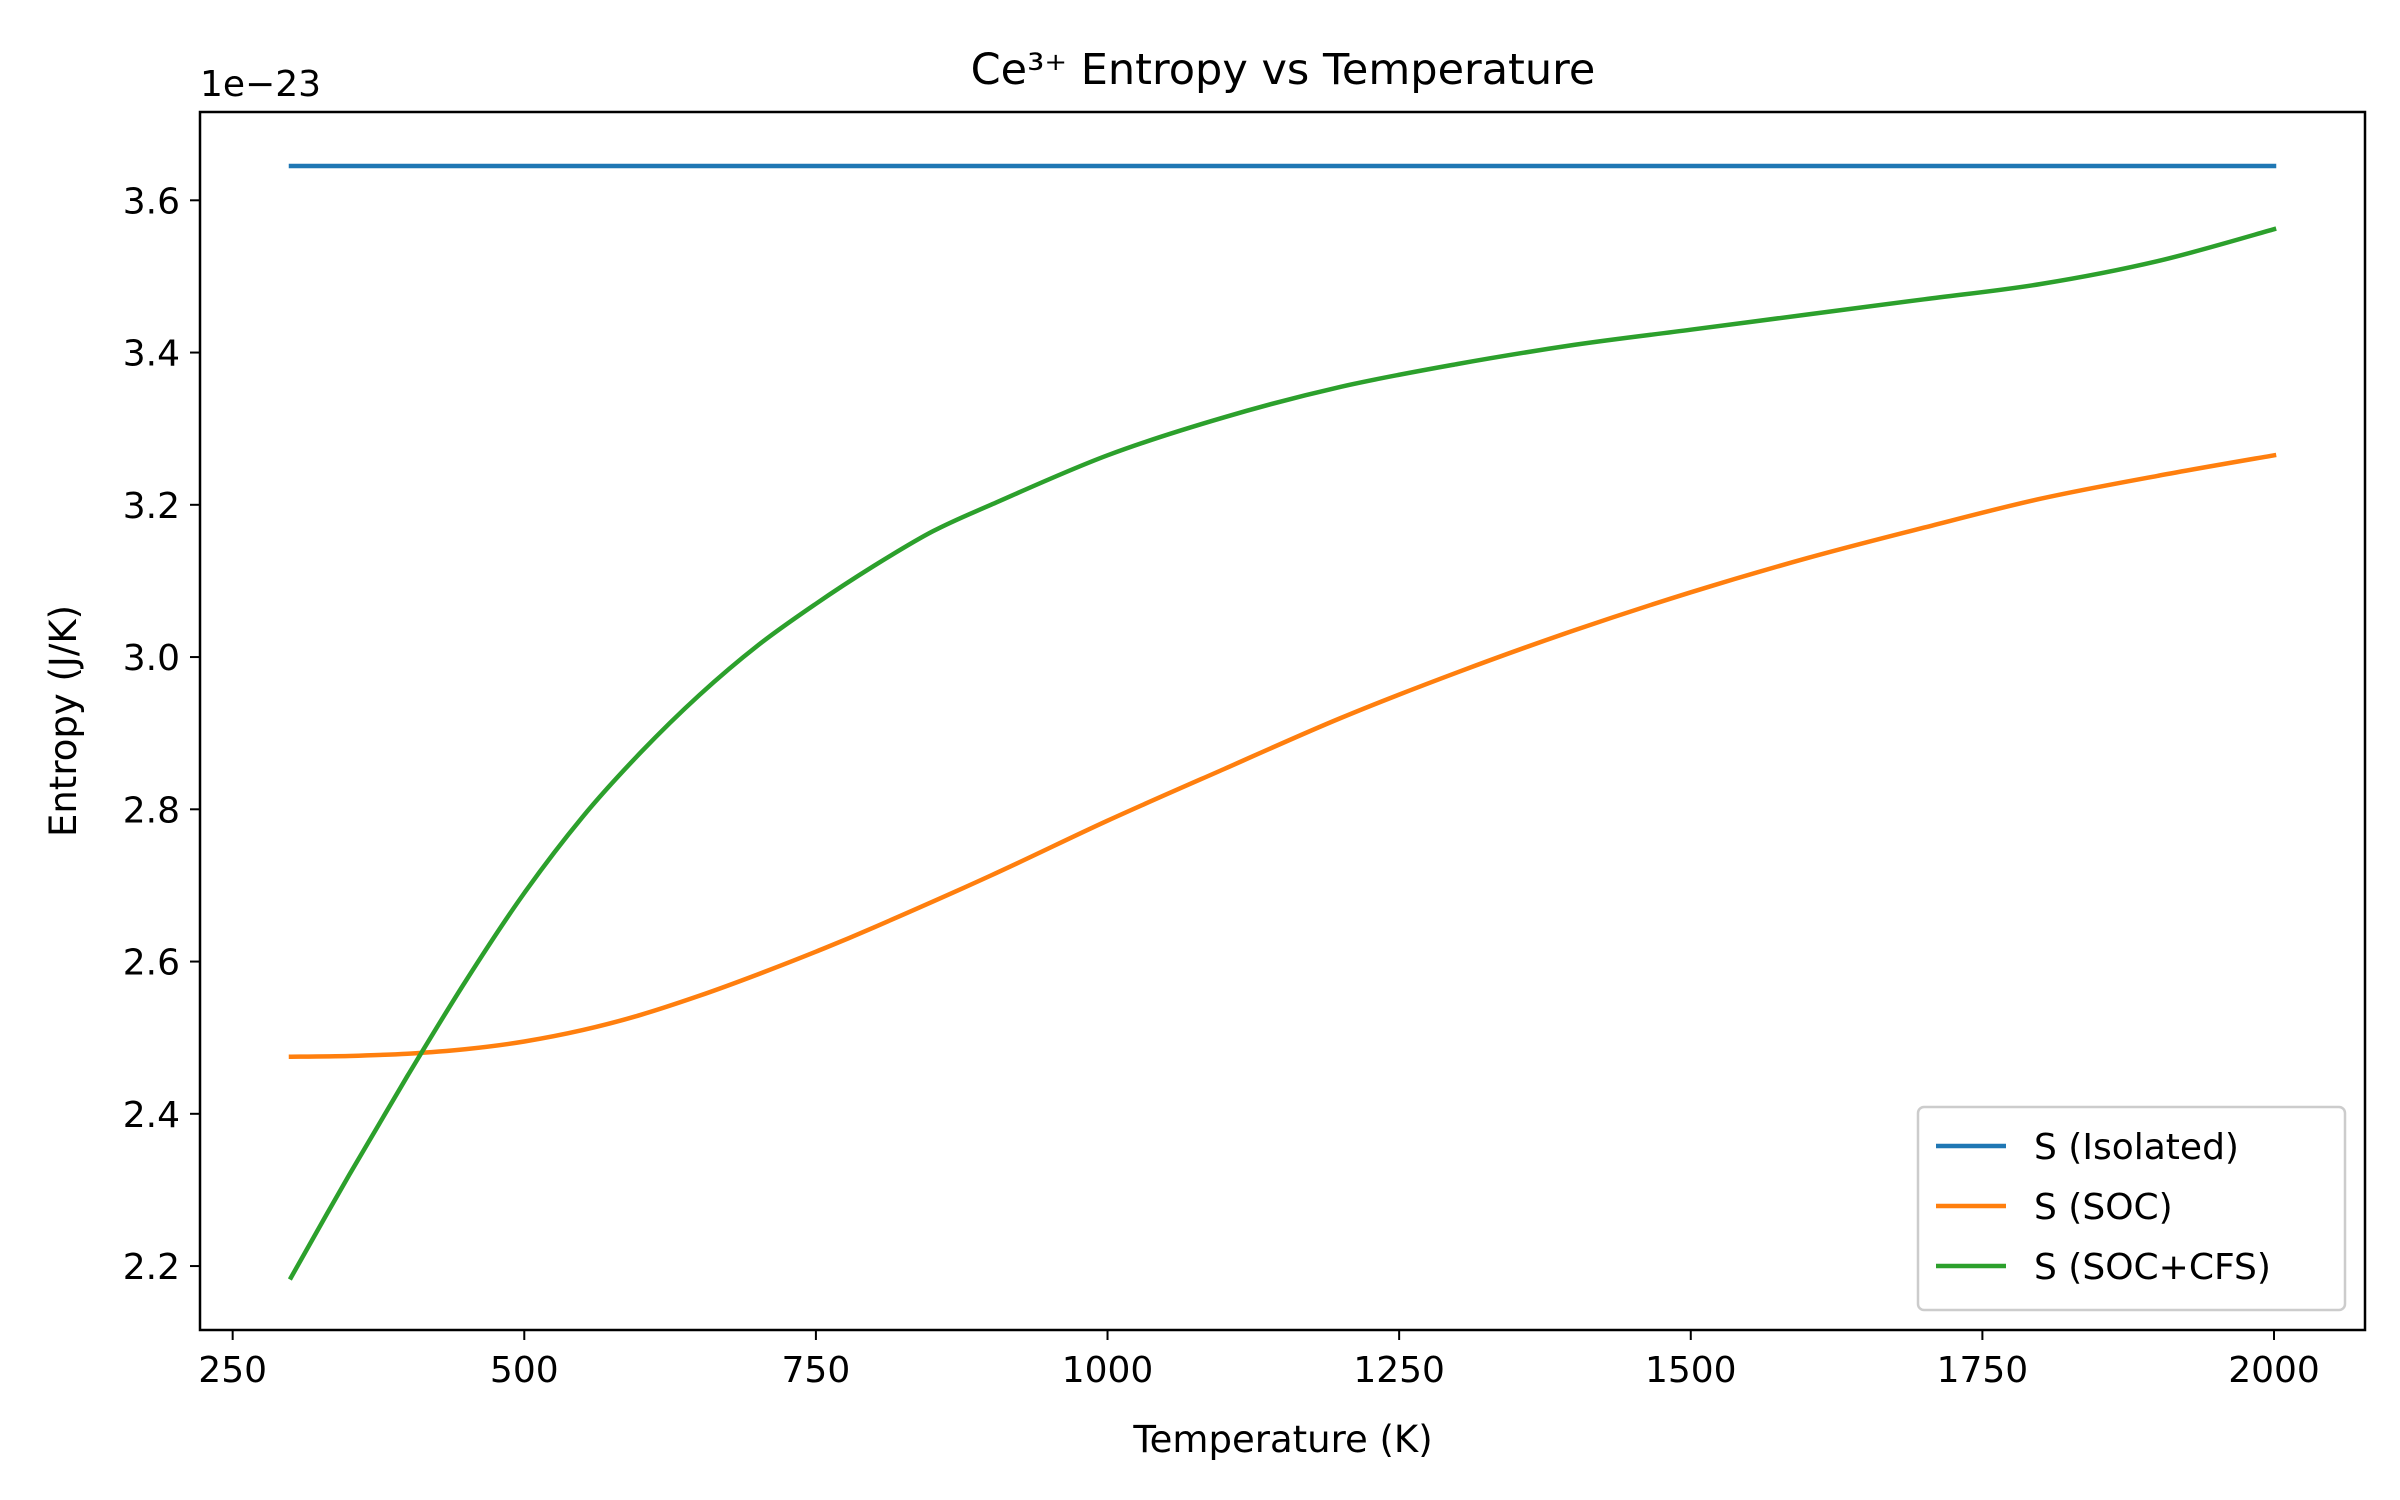 Image resolution: width=2400 pixels, height=1500 pixels. I want to click on chart-title: Ce³⁺ Entropy vs Temperature, so click(1283, 70).